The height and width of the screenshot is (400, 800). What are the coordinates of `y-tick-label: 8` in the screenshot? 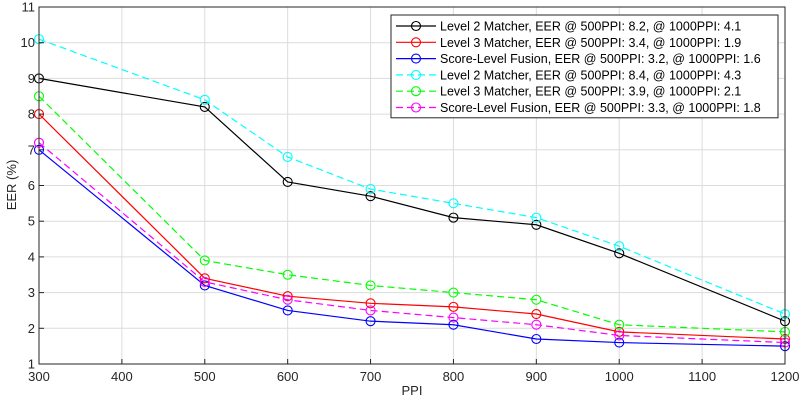 It's located at (31, 114).